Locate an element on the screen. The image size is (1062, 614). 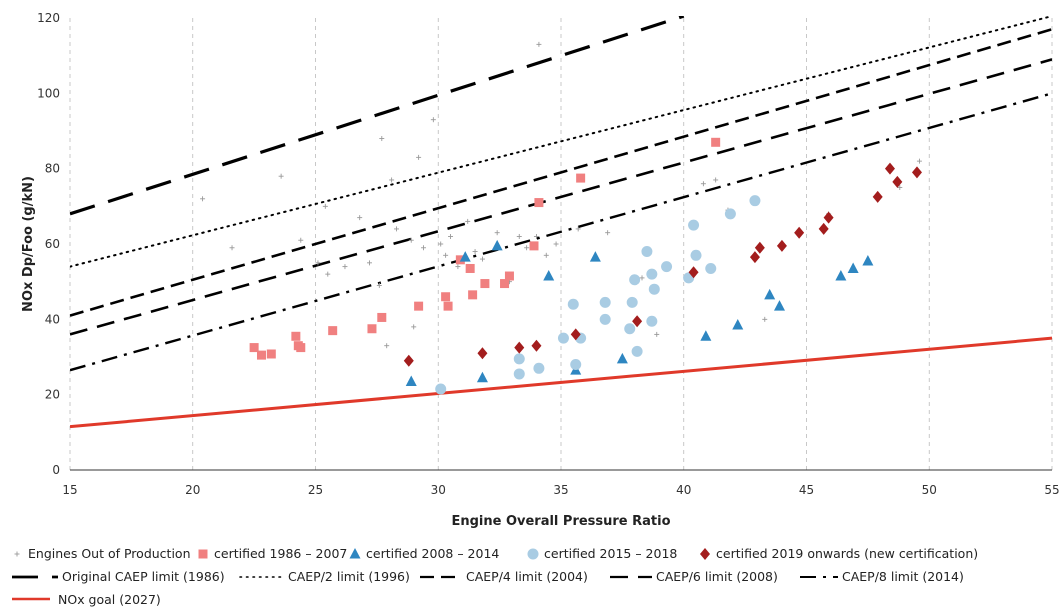
x-axis-label: Engine Overall Pressure Ratio is located at coordinates (560, 521).